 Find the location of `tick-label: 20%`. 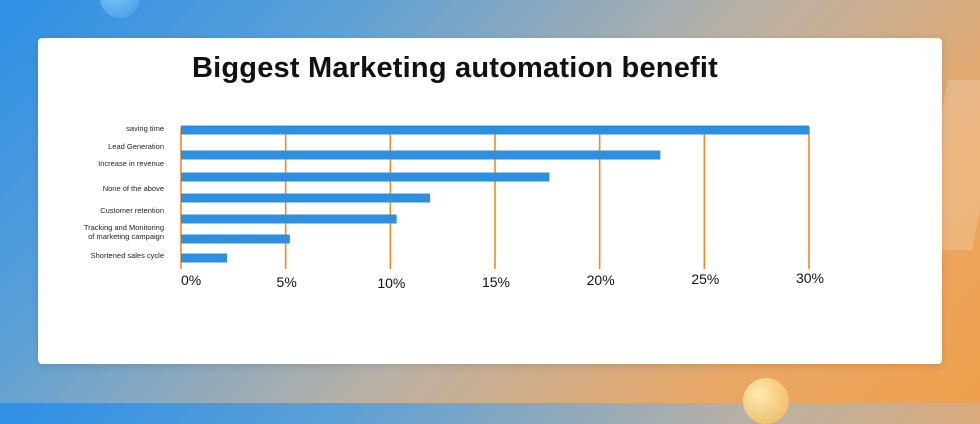

tick-label: 20% is located at coordinates (601, 280).